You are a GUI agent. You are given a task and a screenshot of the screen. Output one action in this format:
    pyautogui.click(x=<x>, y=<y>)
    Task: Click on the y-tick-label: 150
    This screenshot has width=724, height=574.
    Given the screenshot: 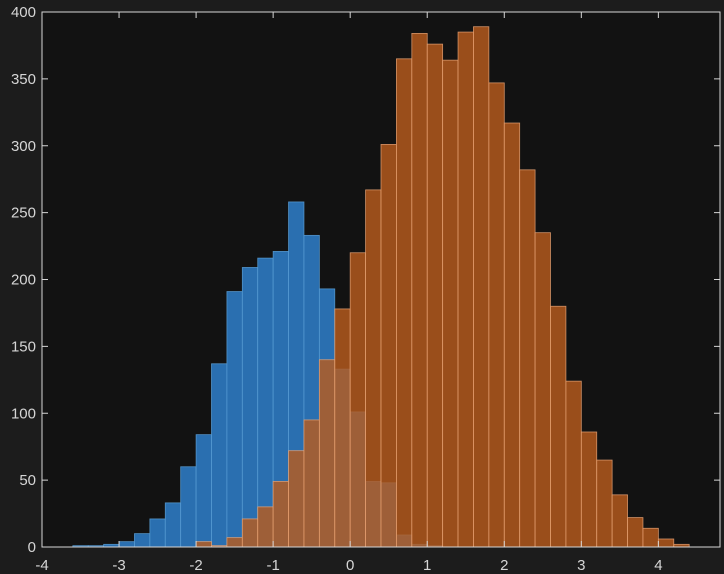 What is the action you would take?
    pyautogui.click(x=23, y=346)
    